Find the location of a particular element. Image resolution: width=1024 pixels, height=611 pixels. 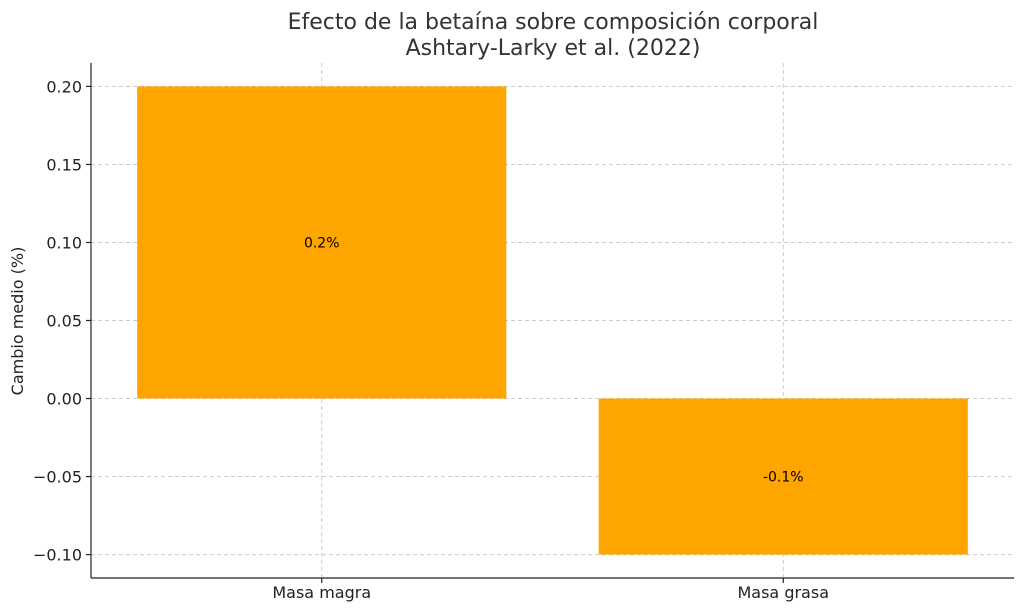

bar-value-label: -0.1% is located at coordinates (783, 478).